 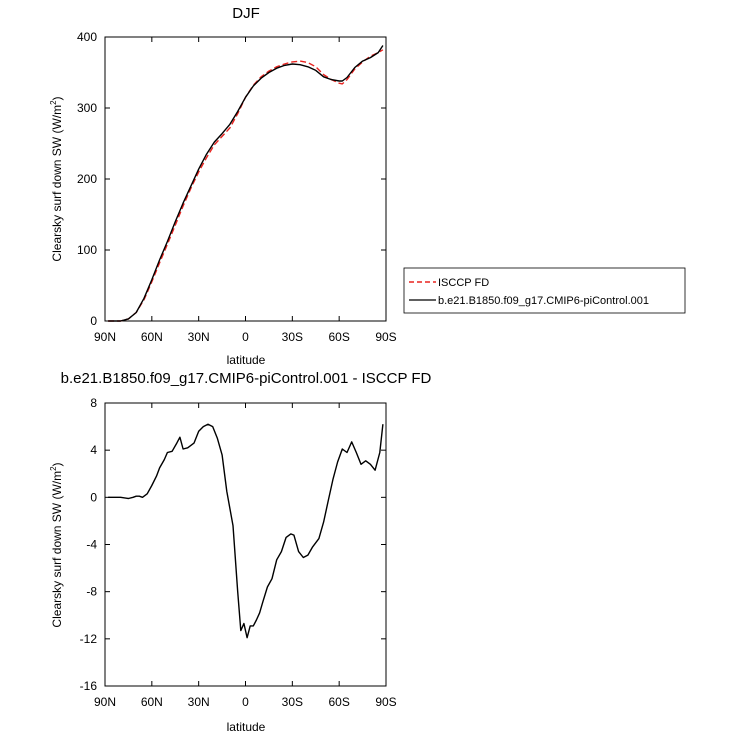 I want to click on bottom-y-tick-label: 8, so click(x=93, y=403).